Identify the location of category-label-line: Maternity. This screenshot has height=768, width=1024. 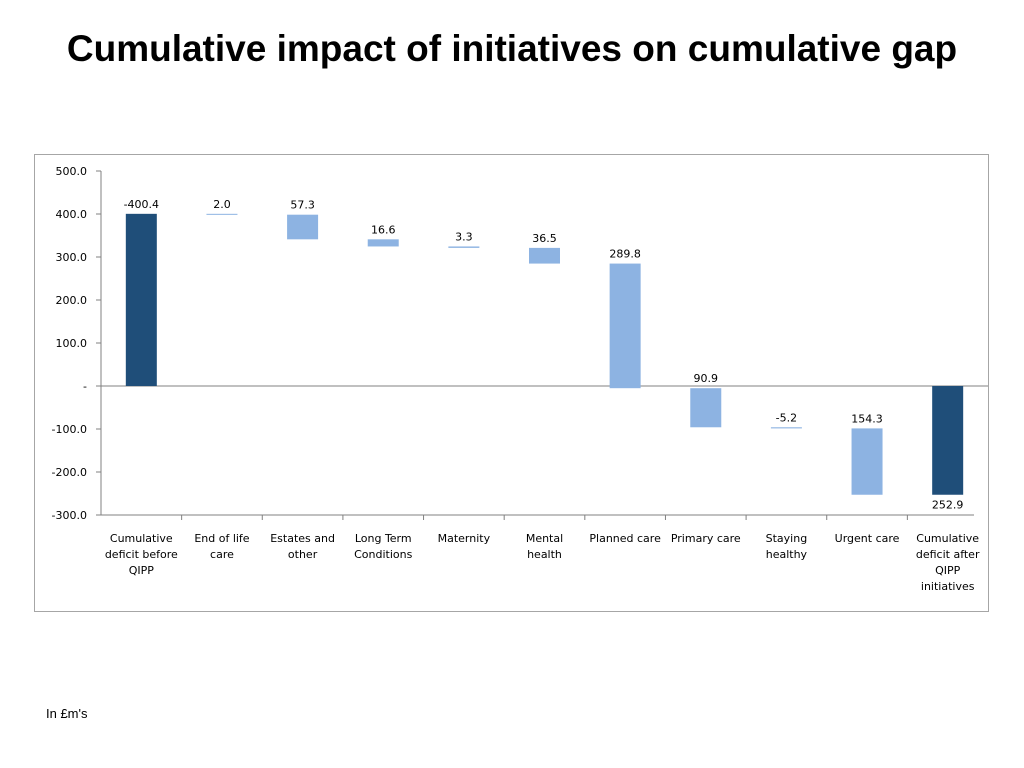
(464, 538).